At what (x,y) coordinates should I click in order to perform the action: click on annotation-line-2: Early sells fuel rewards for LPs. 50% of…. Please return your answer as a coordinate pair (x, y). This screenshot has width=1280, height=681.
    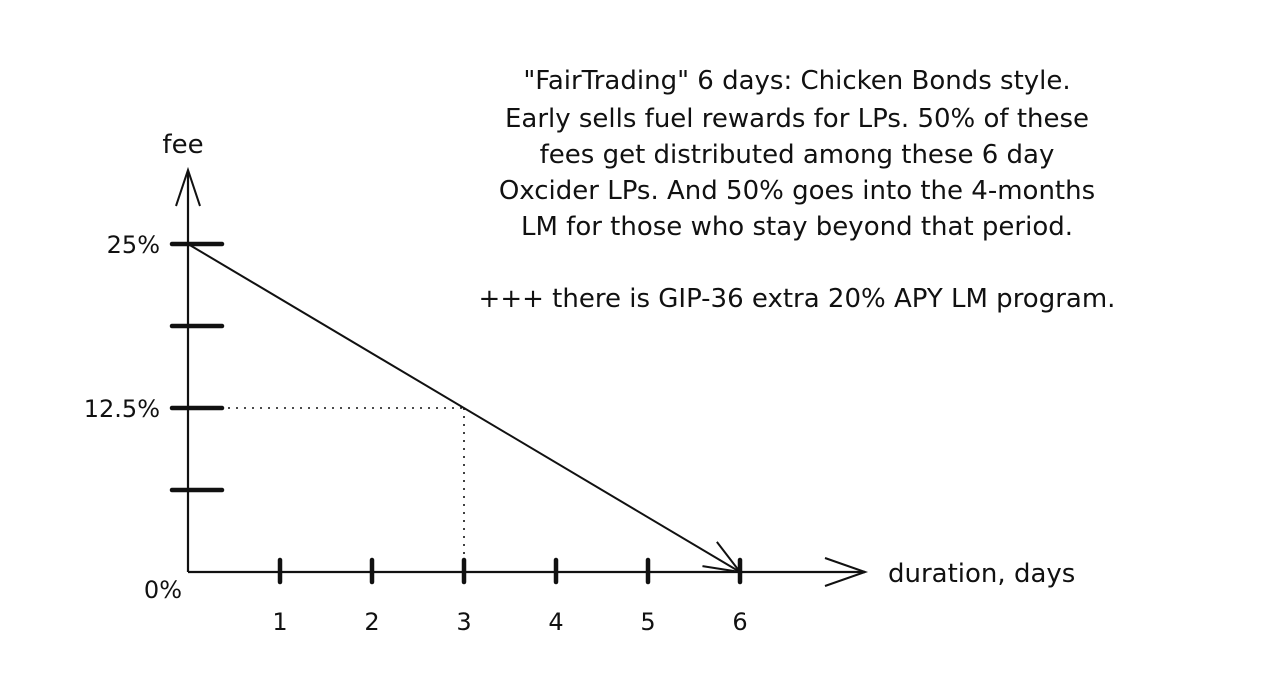
    Looking at the image, I should click on (797, 119).